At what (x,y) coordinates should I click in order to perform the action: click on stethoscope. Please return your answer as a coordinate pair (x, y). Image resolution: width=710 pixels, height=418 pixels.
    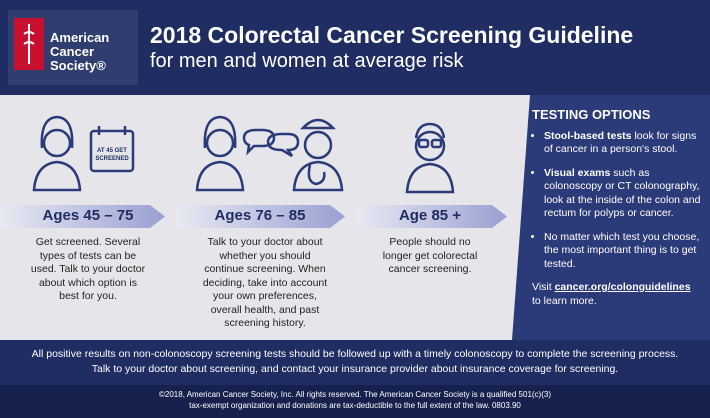
    Looking at the image, I should click on (316, 175).